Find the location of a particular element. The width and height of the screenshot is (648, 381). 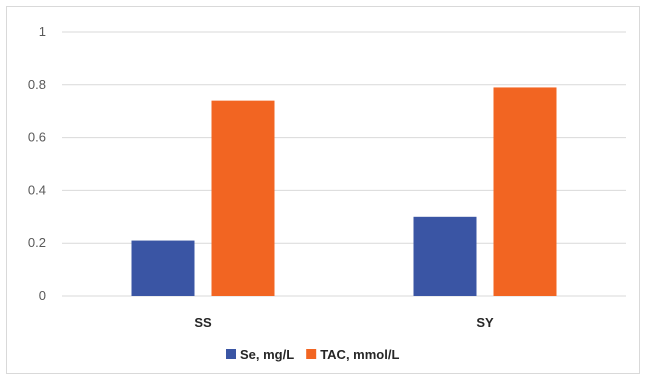

y-tick-label: 0.6 is located at coordinates (37, 137).